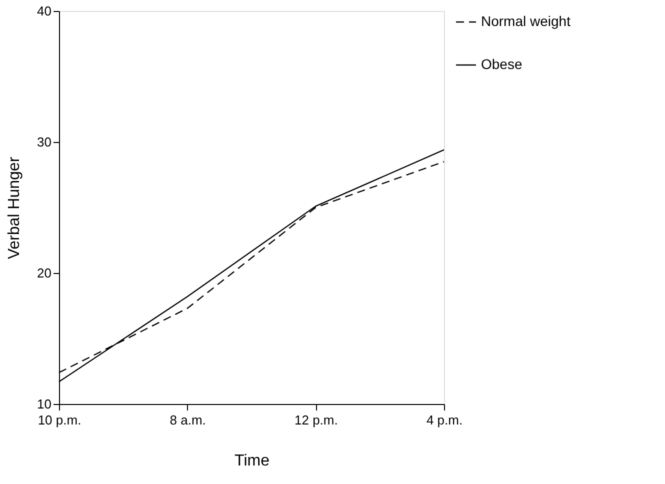 This screenshot has width=665, height=484. Describe the element at coordinates (316, 420) in the screenshot. I see `x-tick-label: 12 p.m.` at that location.